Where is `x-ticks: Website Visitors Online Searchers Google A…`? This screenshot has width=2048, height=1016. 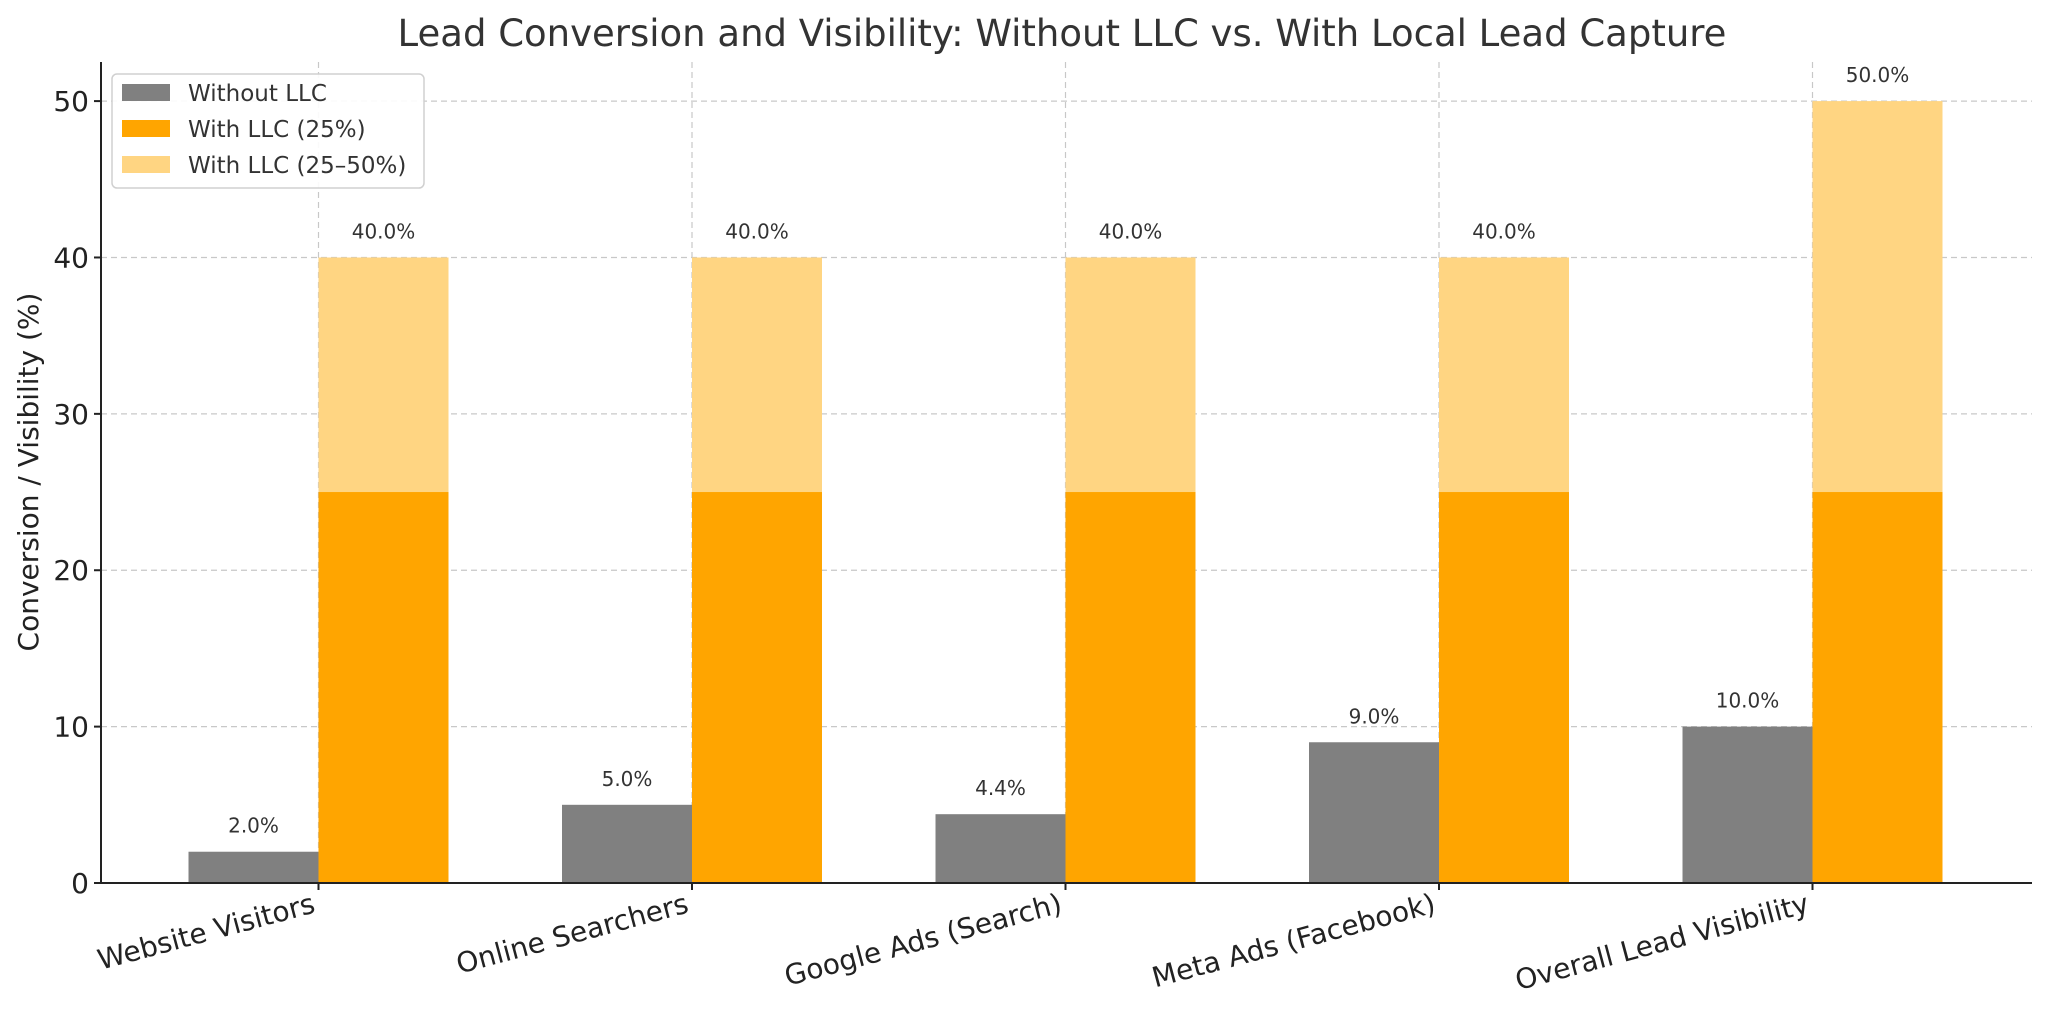 x-ticks: Website Visitors Online Searchers Google A… is located at coordinates (954, 940).